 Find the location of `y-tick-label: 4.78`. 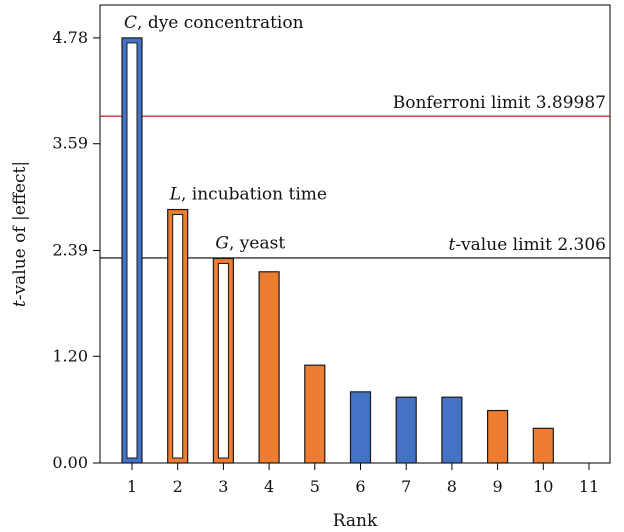

y-tick-label: 4.78 is located at coordinates (70, 37).